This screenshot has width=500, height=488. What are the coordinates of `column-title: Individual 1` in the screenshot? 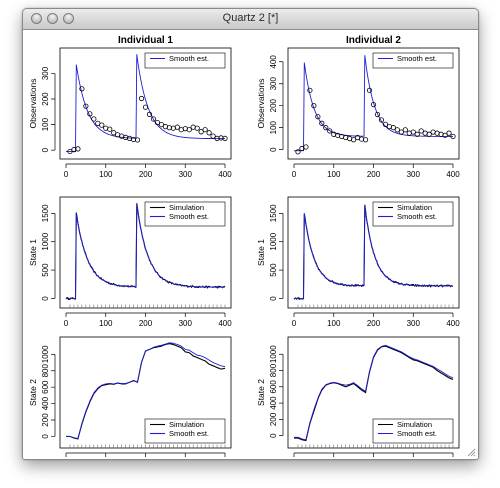 It's located at (145, 40).